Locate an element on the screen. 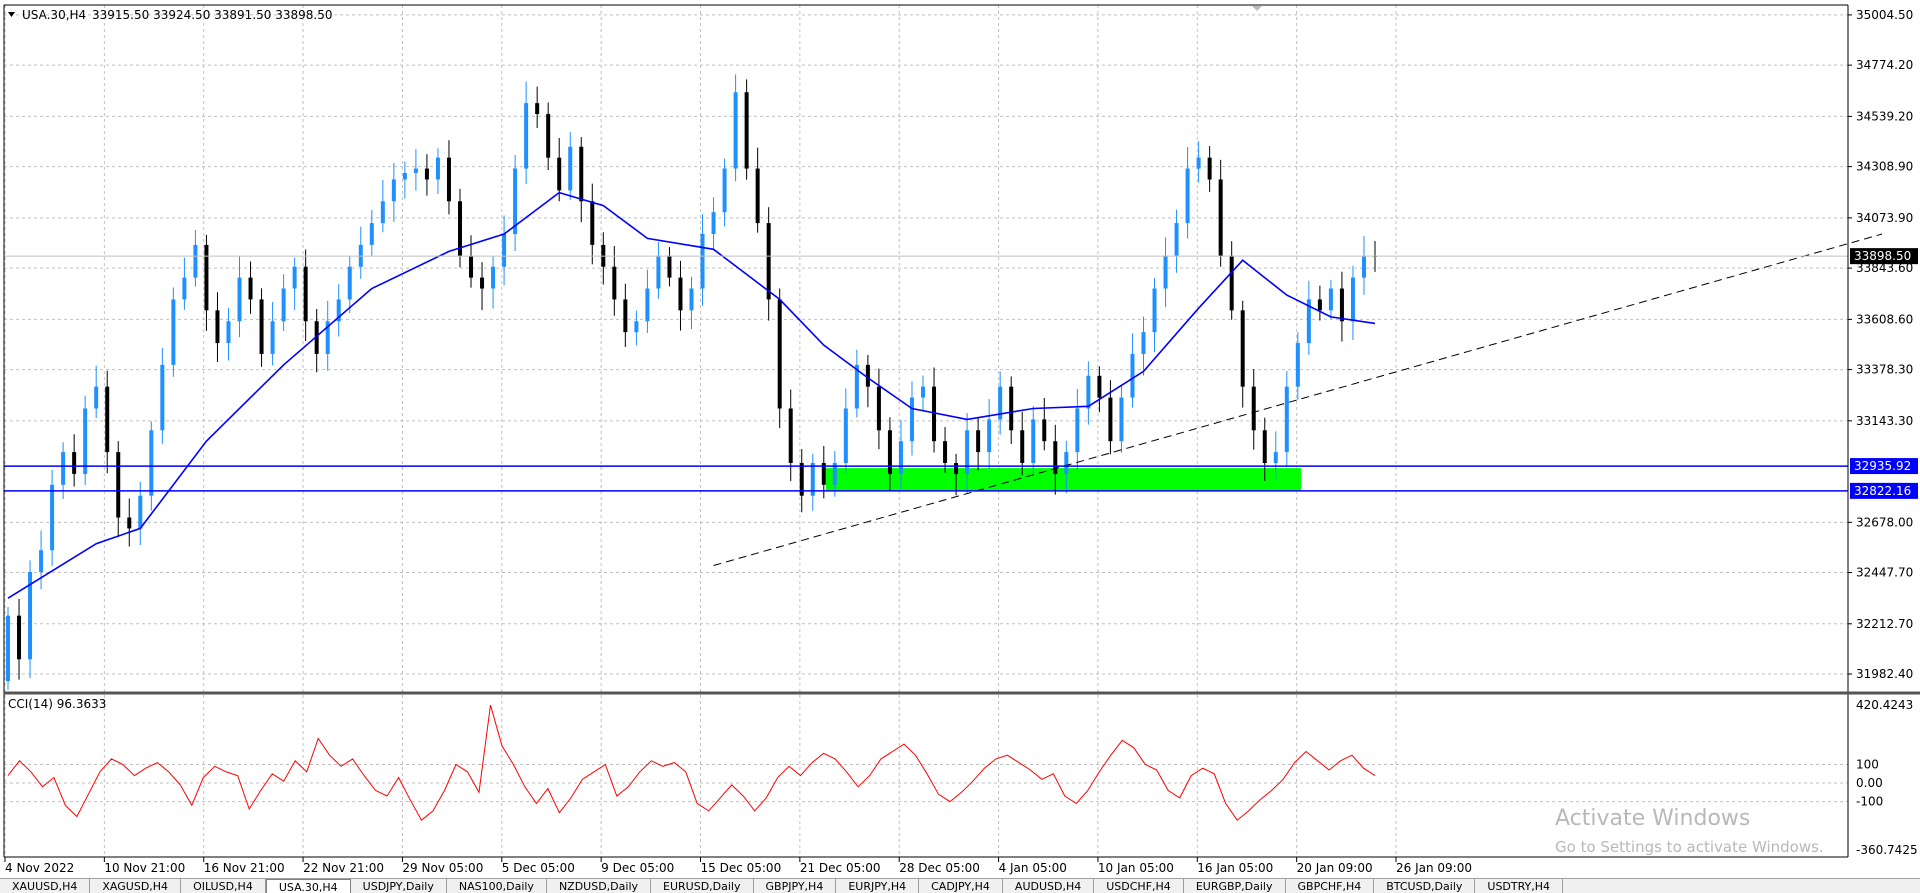  chart-tab: USDCHF,H4 is located at coordinates (1139, 886).